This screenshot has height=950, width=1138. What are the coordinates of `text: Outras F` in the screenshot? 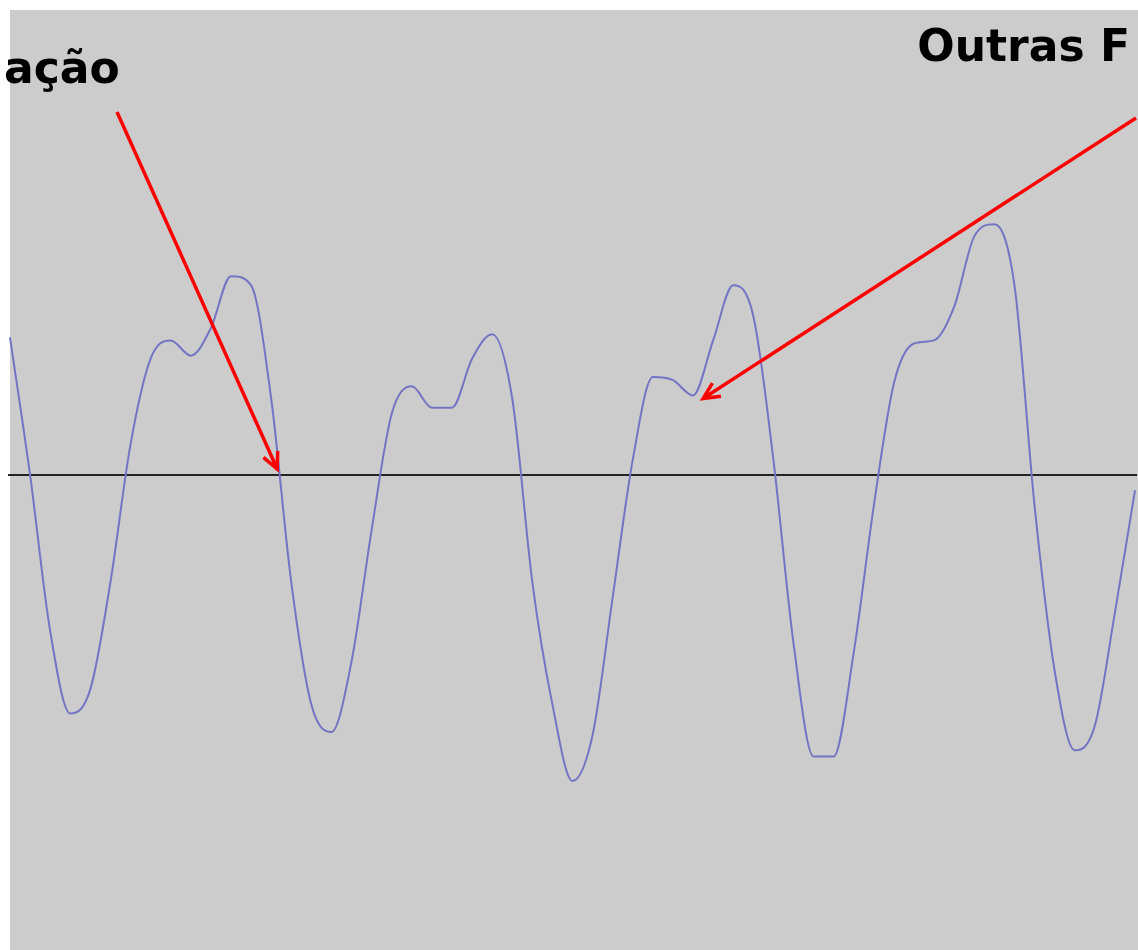 It's located at (1023, 45).